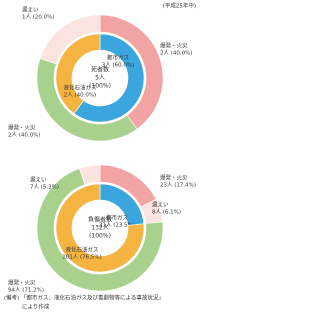 The height and width of the screenshot is (315, 320). Describe the element at coordinates (117, 225) in the screenshot. I see `inner-value-label: 31人 (23.5%)` at that location.